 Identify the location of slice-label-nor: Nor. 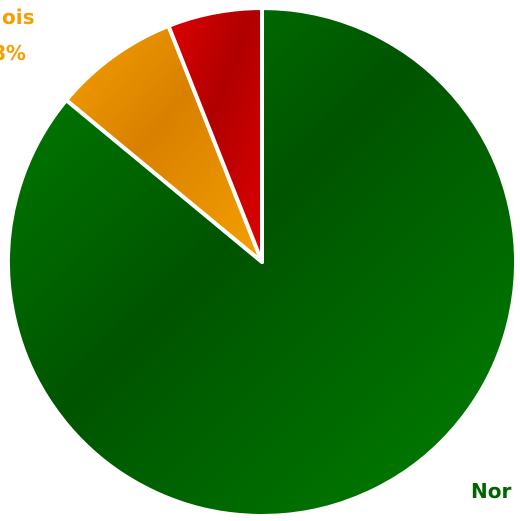
(491, 491).